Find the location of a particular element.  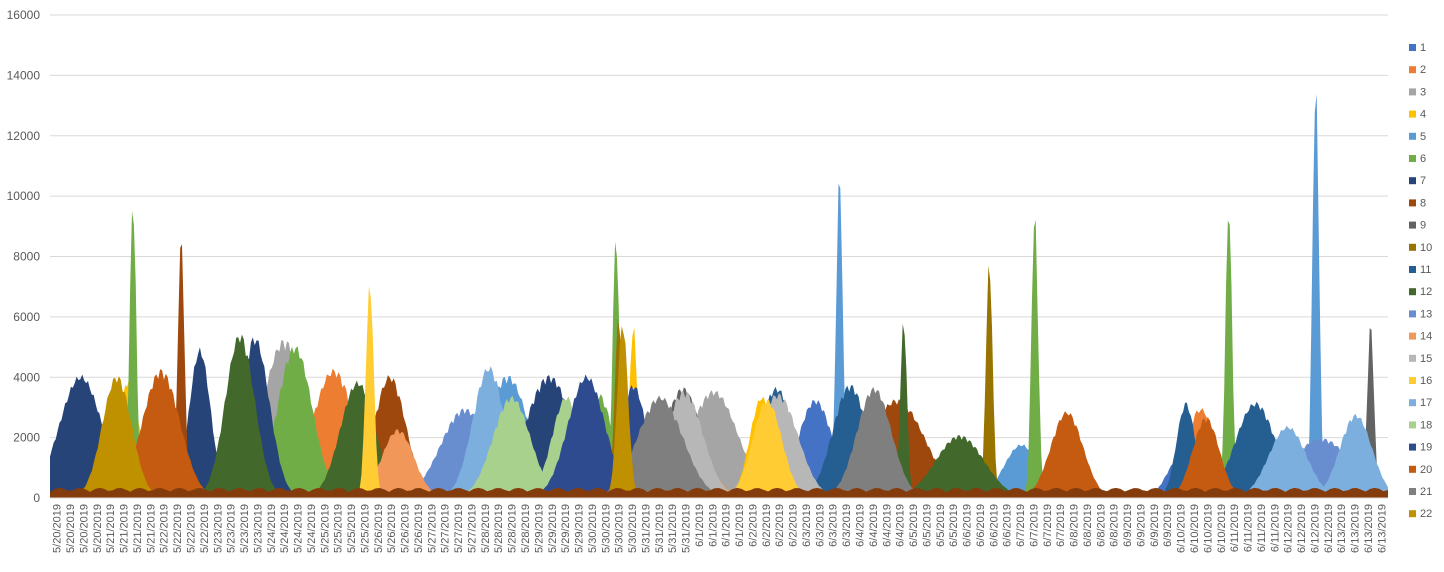

legend-item: 9 is located at coordinates (1417, 226).